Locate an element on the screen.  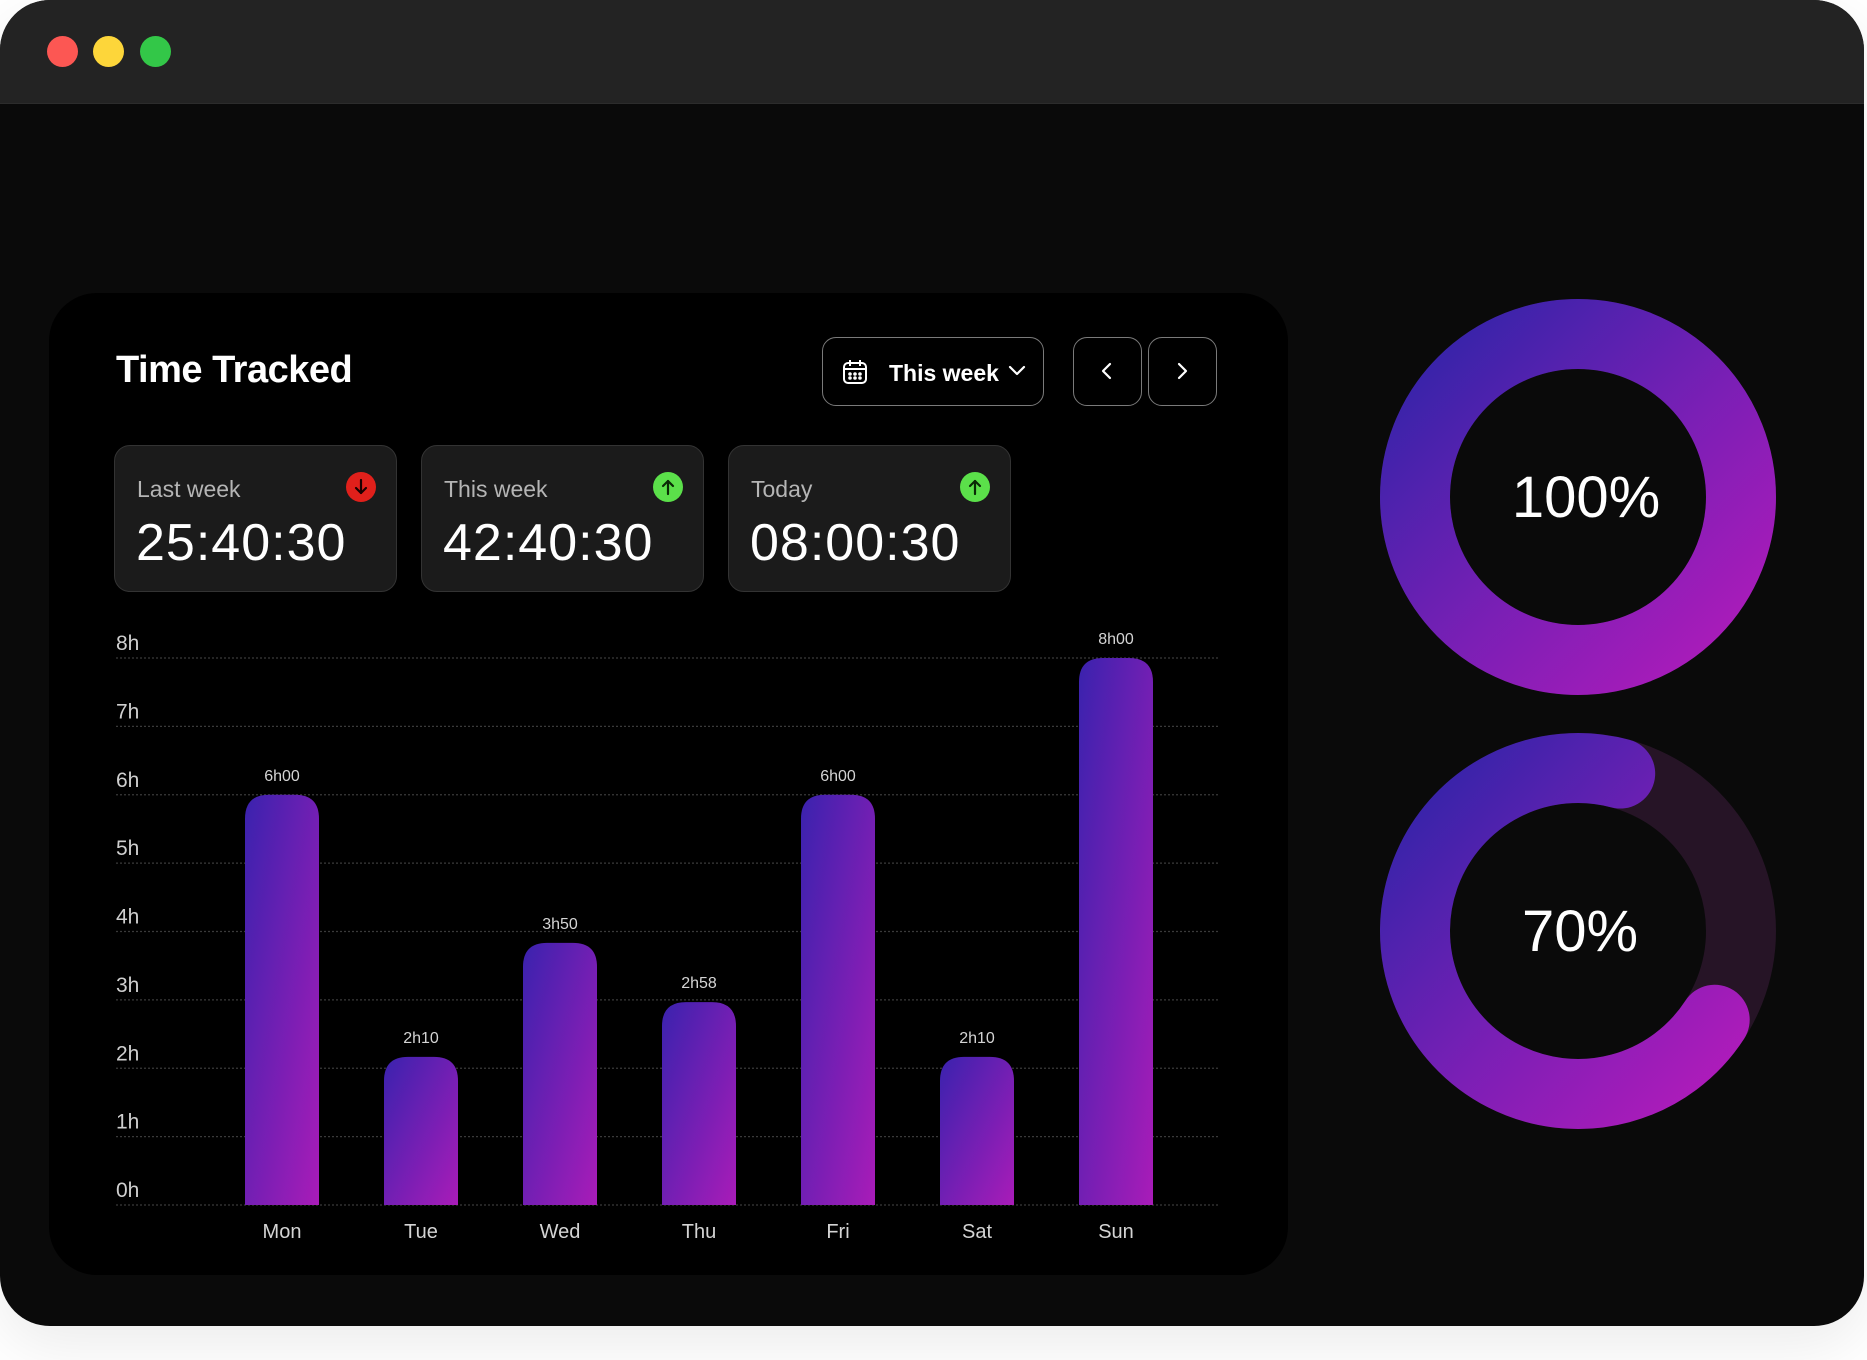
range-select: This week is located at coordinates (933, 371).